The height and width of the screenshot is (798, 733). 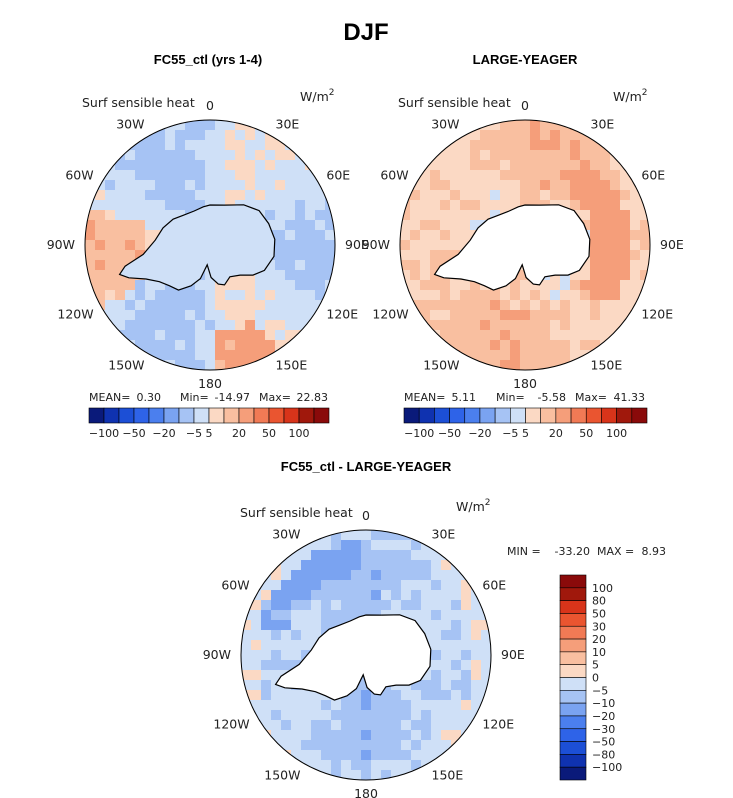 I want to click on lon-label: 0, so click(x=366, y=515).